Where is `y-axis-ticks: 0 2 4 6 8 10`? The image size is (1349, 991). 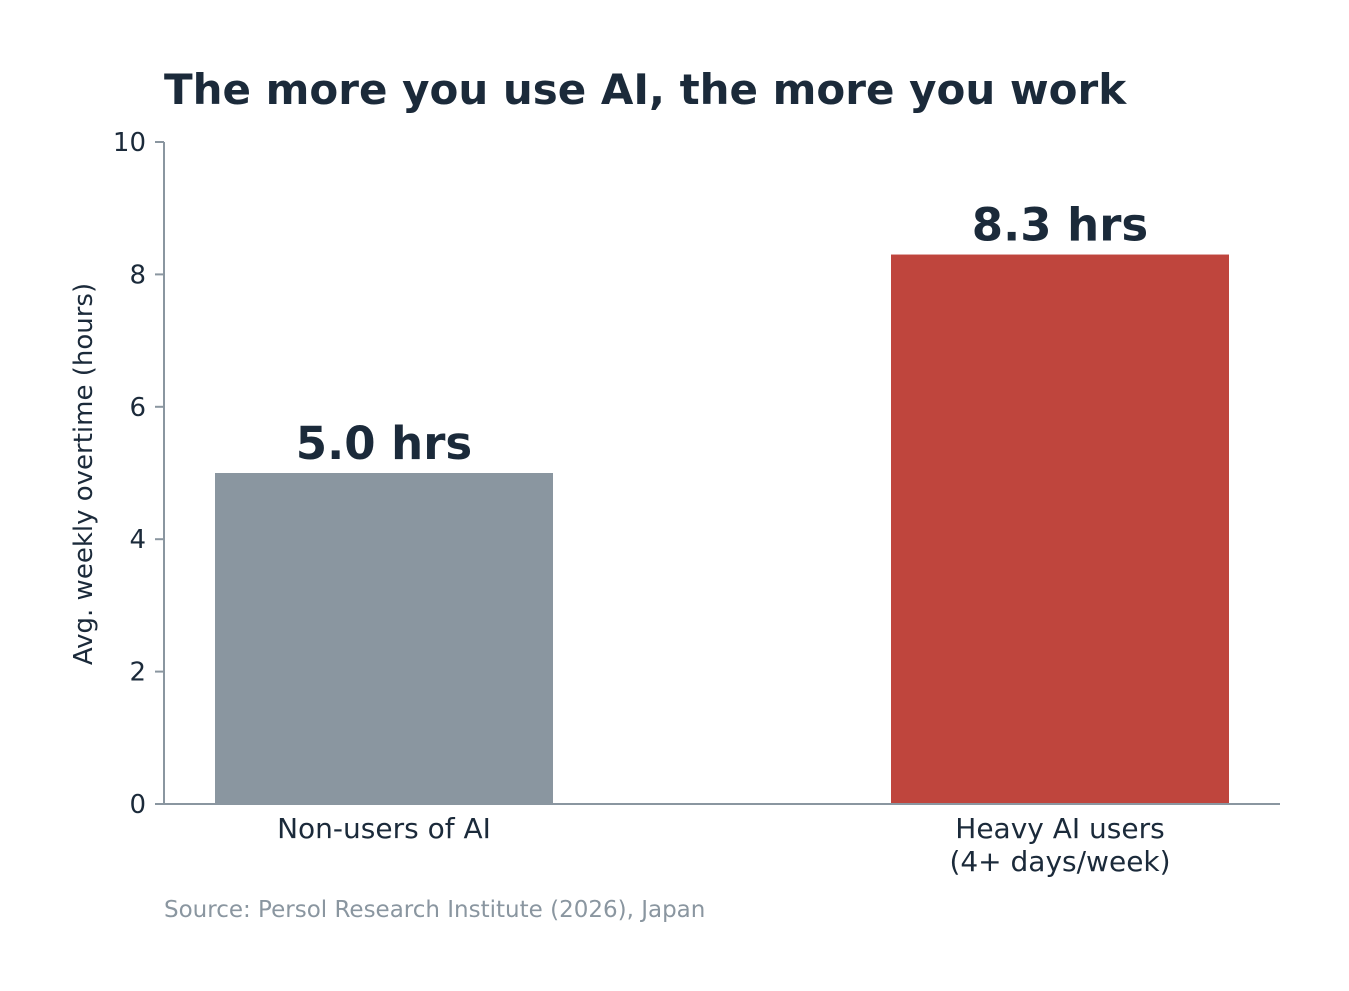
y-axis-ticks: 0 2 4 6 8 10 is located at coordinates (138, 474).